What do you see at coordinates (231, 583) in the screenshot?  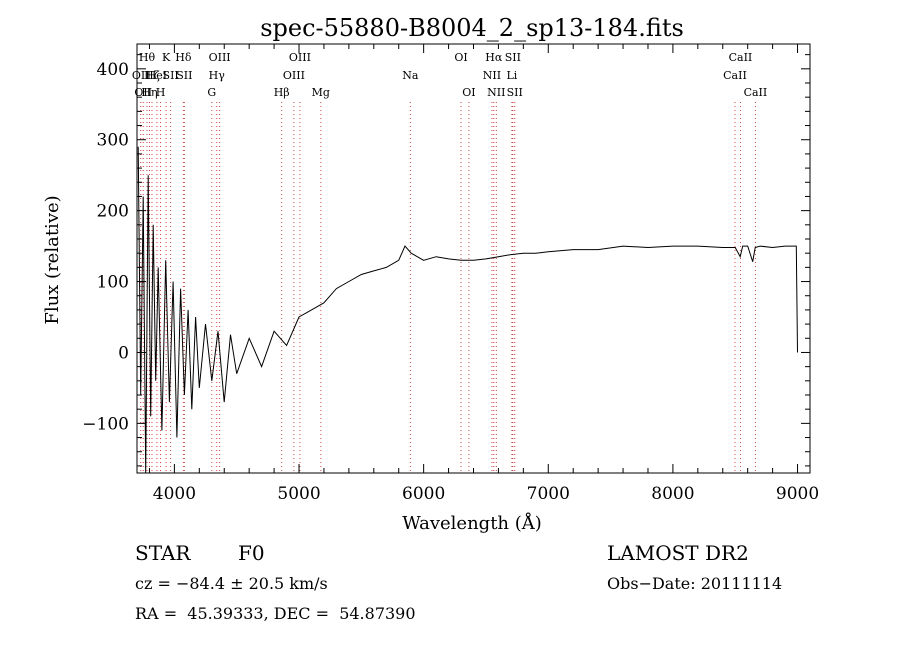 I see `redshift-text: cz = −84.4 ± 20.5 km/s` at bounding box center [231, 583].